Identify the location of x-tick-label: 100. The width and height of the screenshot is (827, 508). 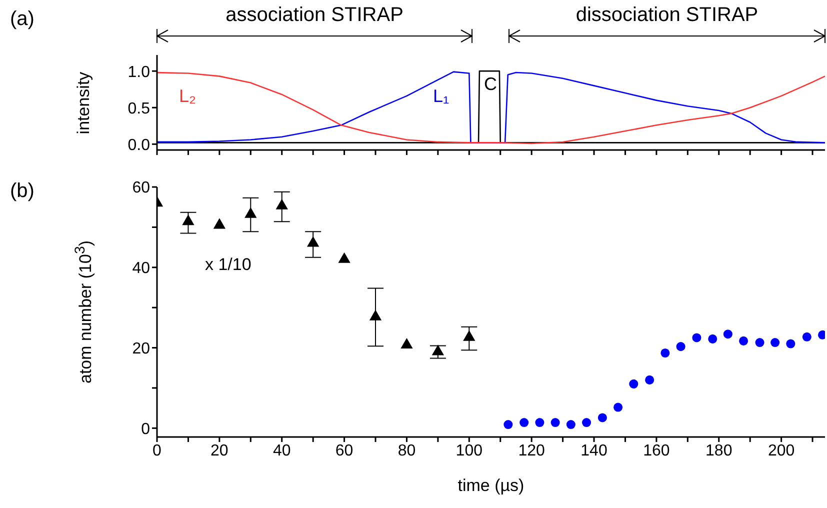
(469, 451).